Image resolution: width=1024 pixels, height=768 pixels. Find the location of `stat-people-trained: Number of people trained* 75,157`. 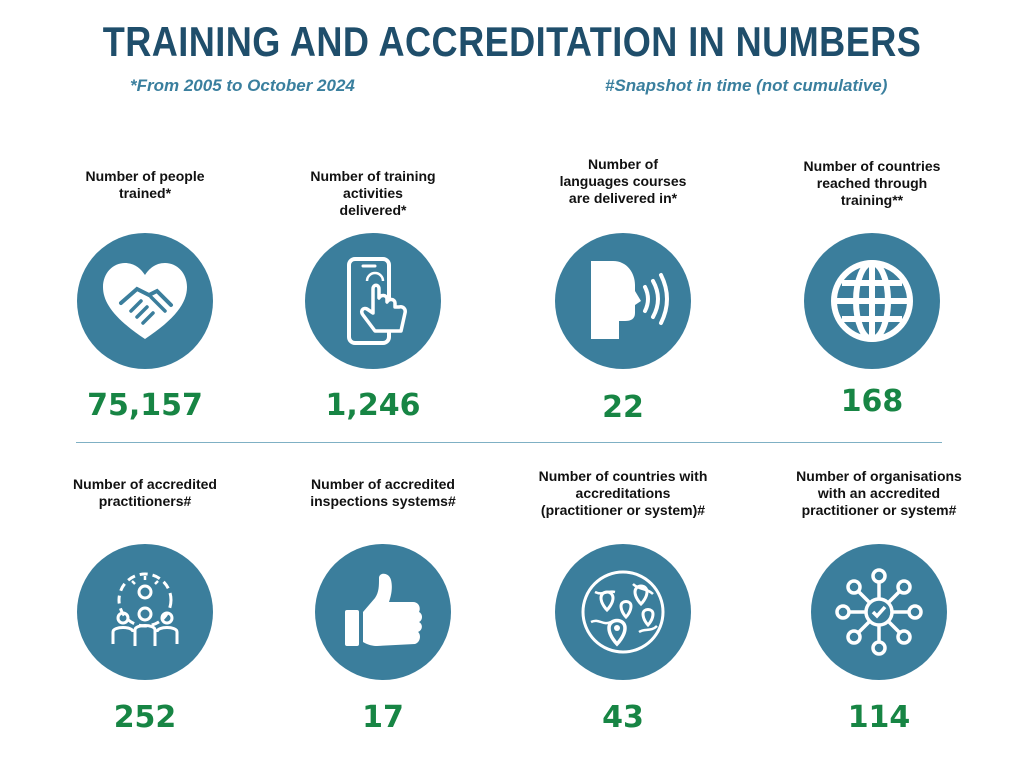

stat-people-trained: Number of people trained* 75,157 is located at coordinates (145, 295).